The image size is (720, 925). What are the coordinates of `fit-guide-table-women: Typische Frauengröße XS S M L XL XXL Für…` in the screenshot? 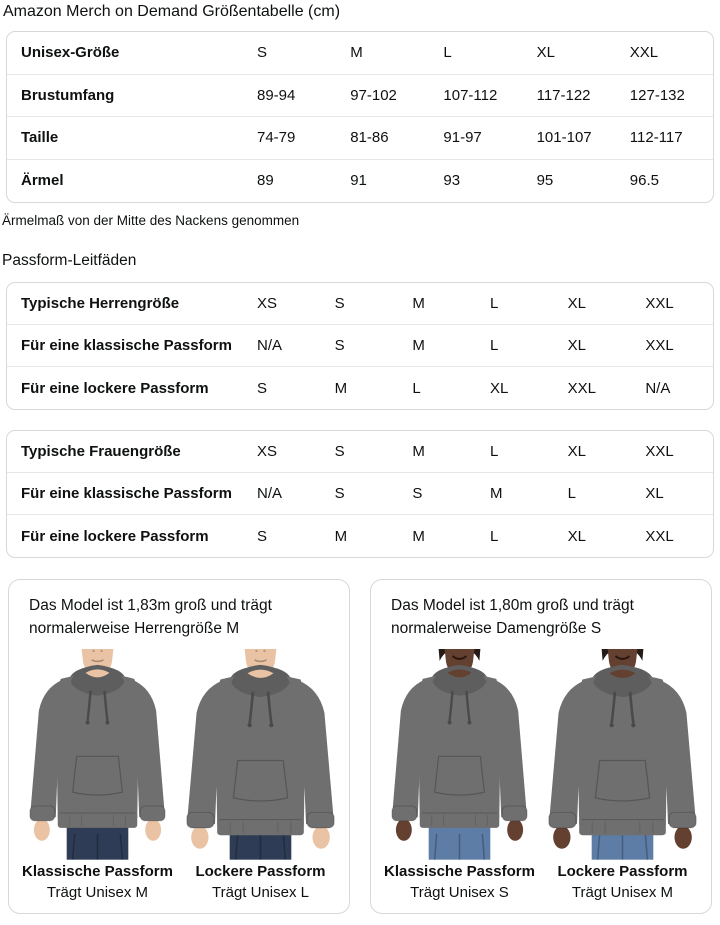 It's located at (360, 494).